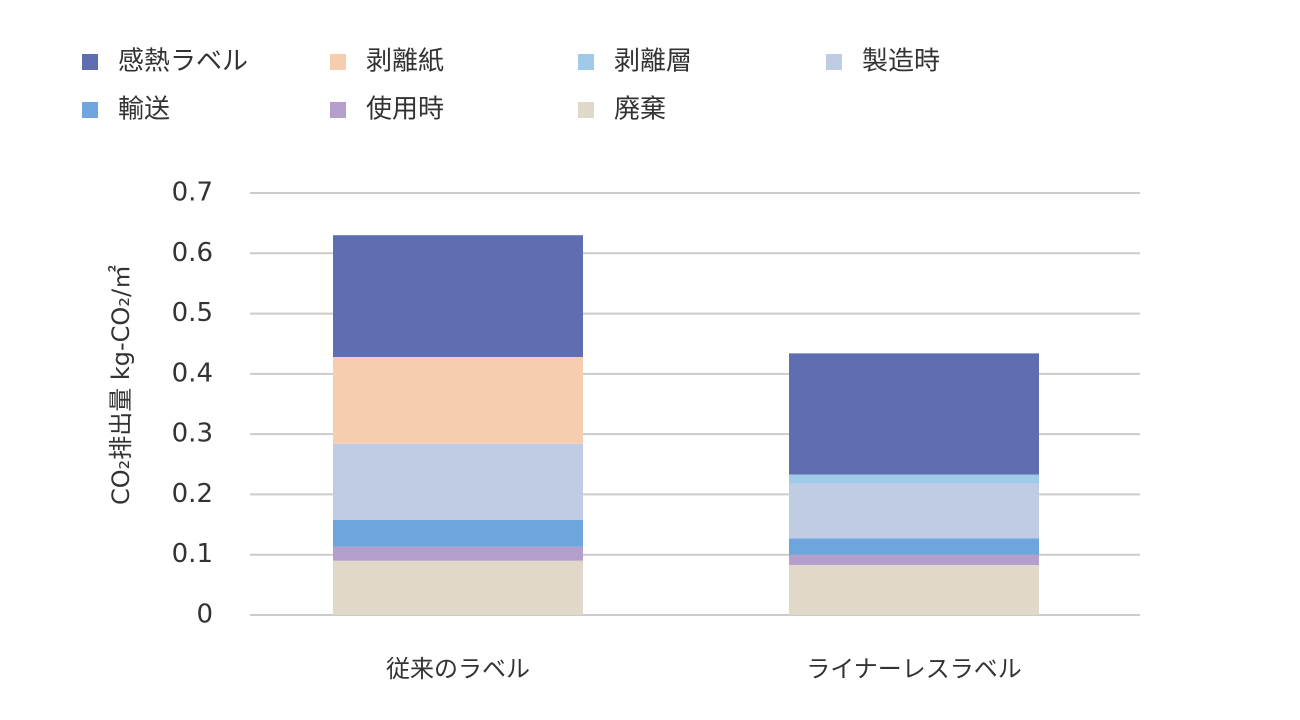  I want to click on legend-label: 剥離層, so click(653, 62).